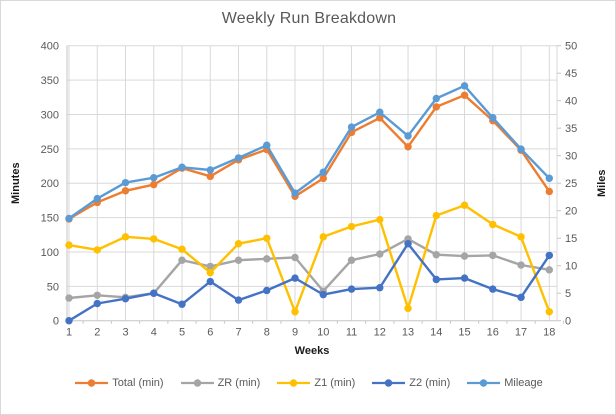  I want to click on y-axis-tick-label: 0, so click(56, 322).